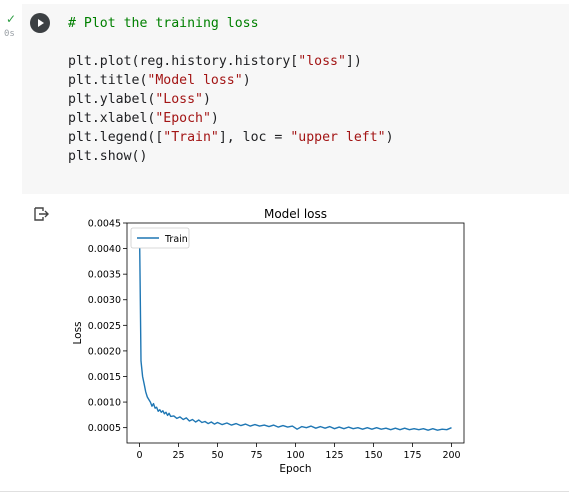 The image size is (569, 494). Describe the element at coordinates (231, 156) in the screenshot. I see `code-line: plt.show()` at that location.